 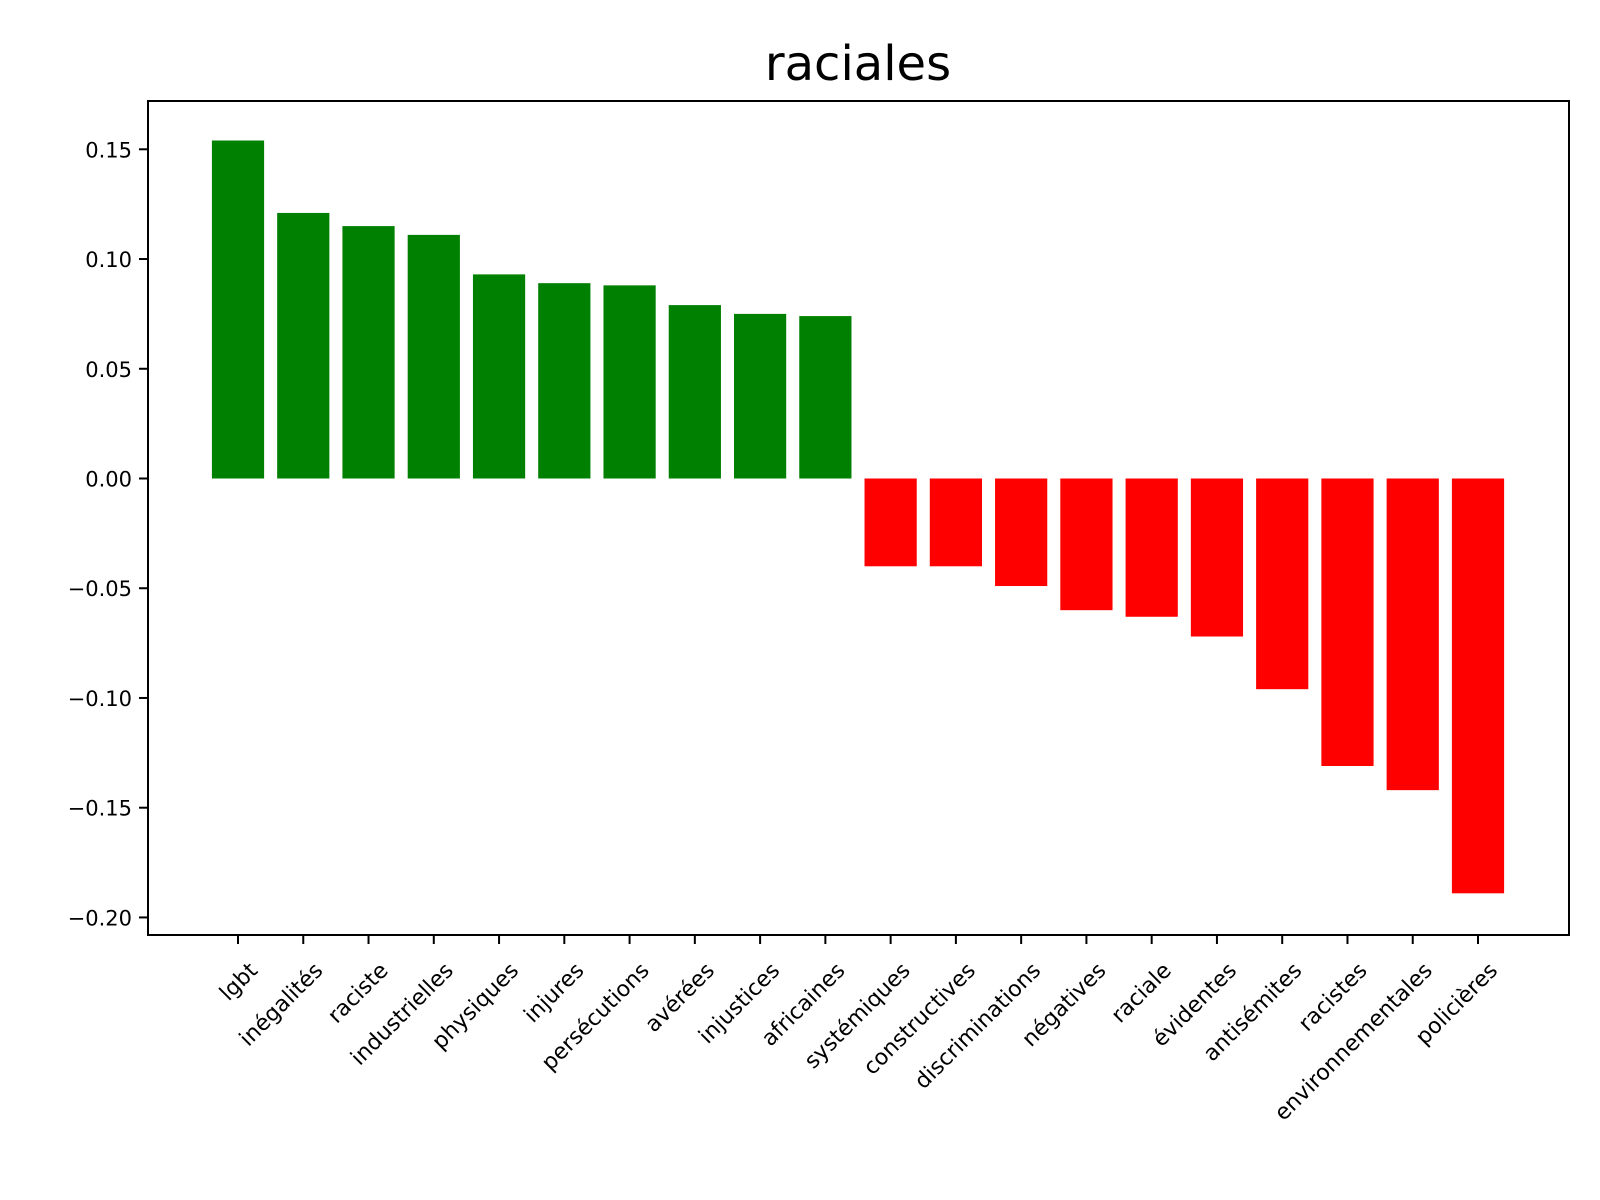 What do you see at coordinates (100, 589) in the screenshot?
I see `y-tick-label-4: −0.05` at bounding box center [100, 589].